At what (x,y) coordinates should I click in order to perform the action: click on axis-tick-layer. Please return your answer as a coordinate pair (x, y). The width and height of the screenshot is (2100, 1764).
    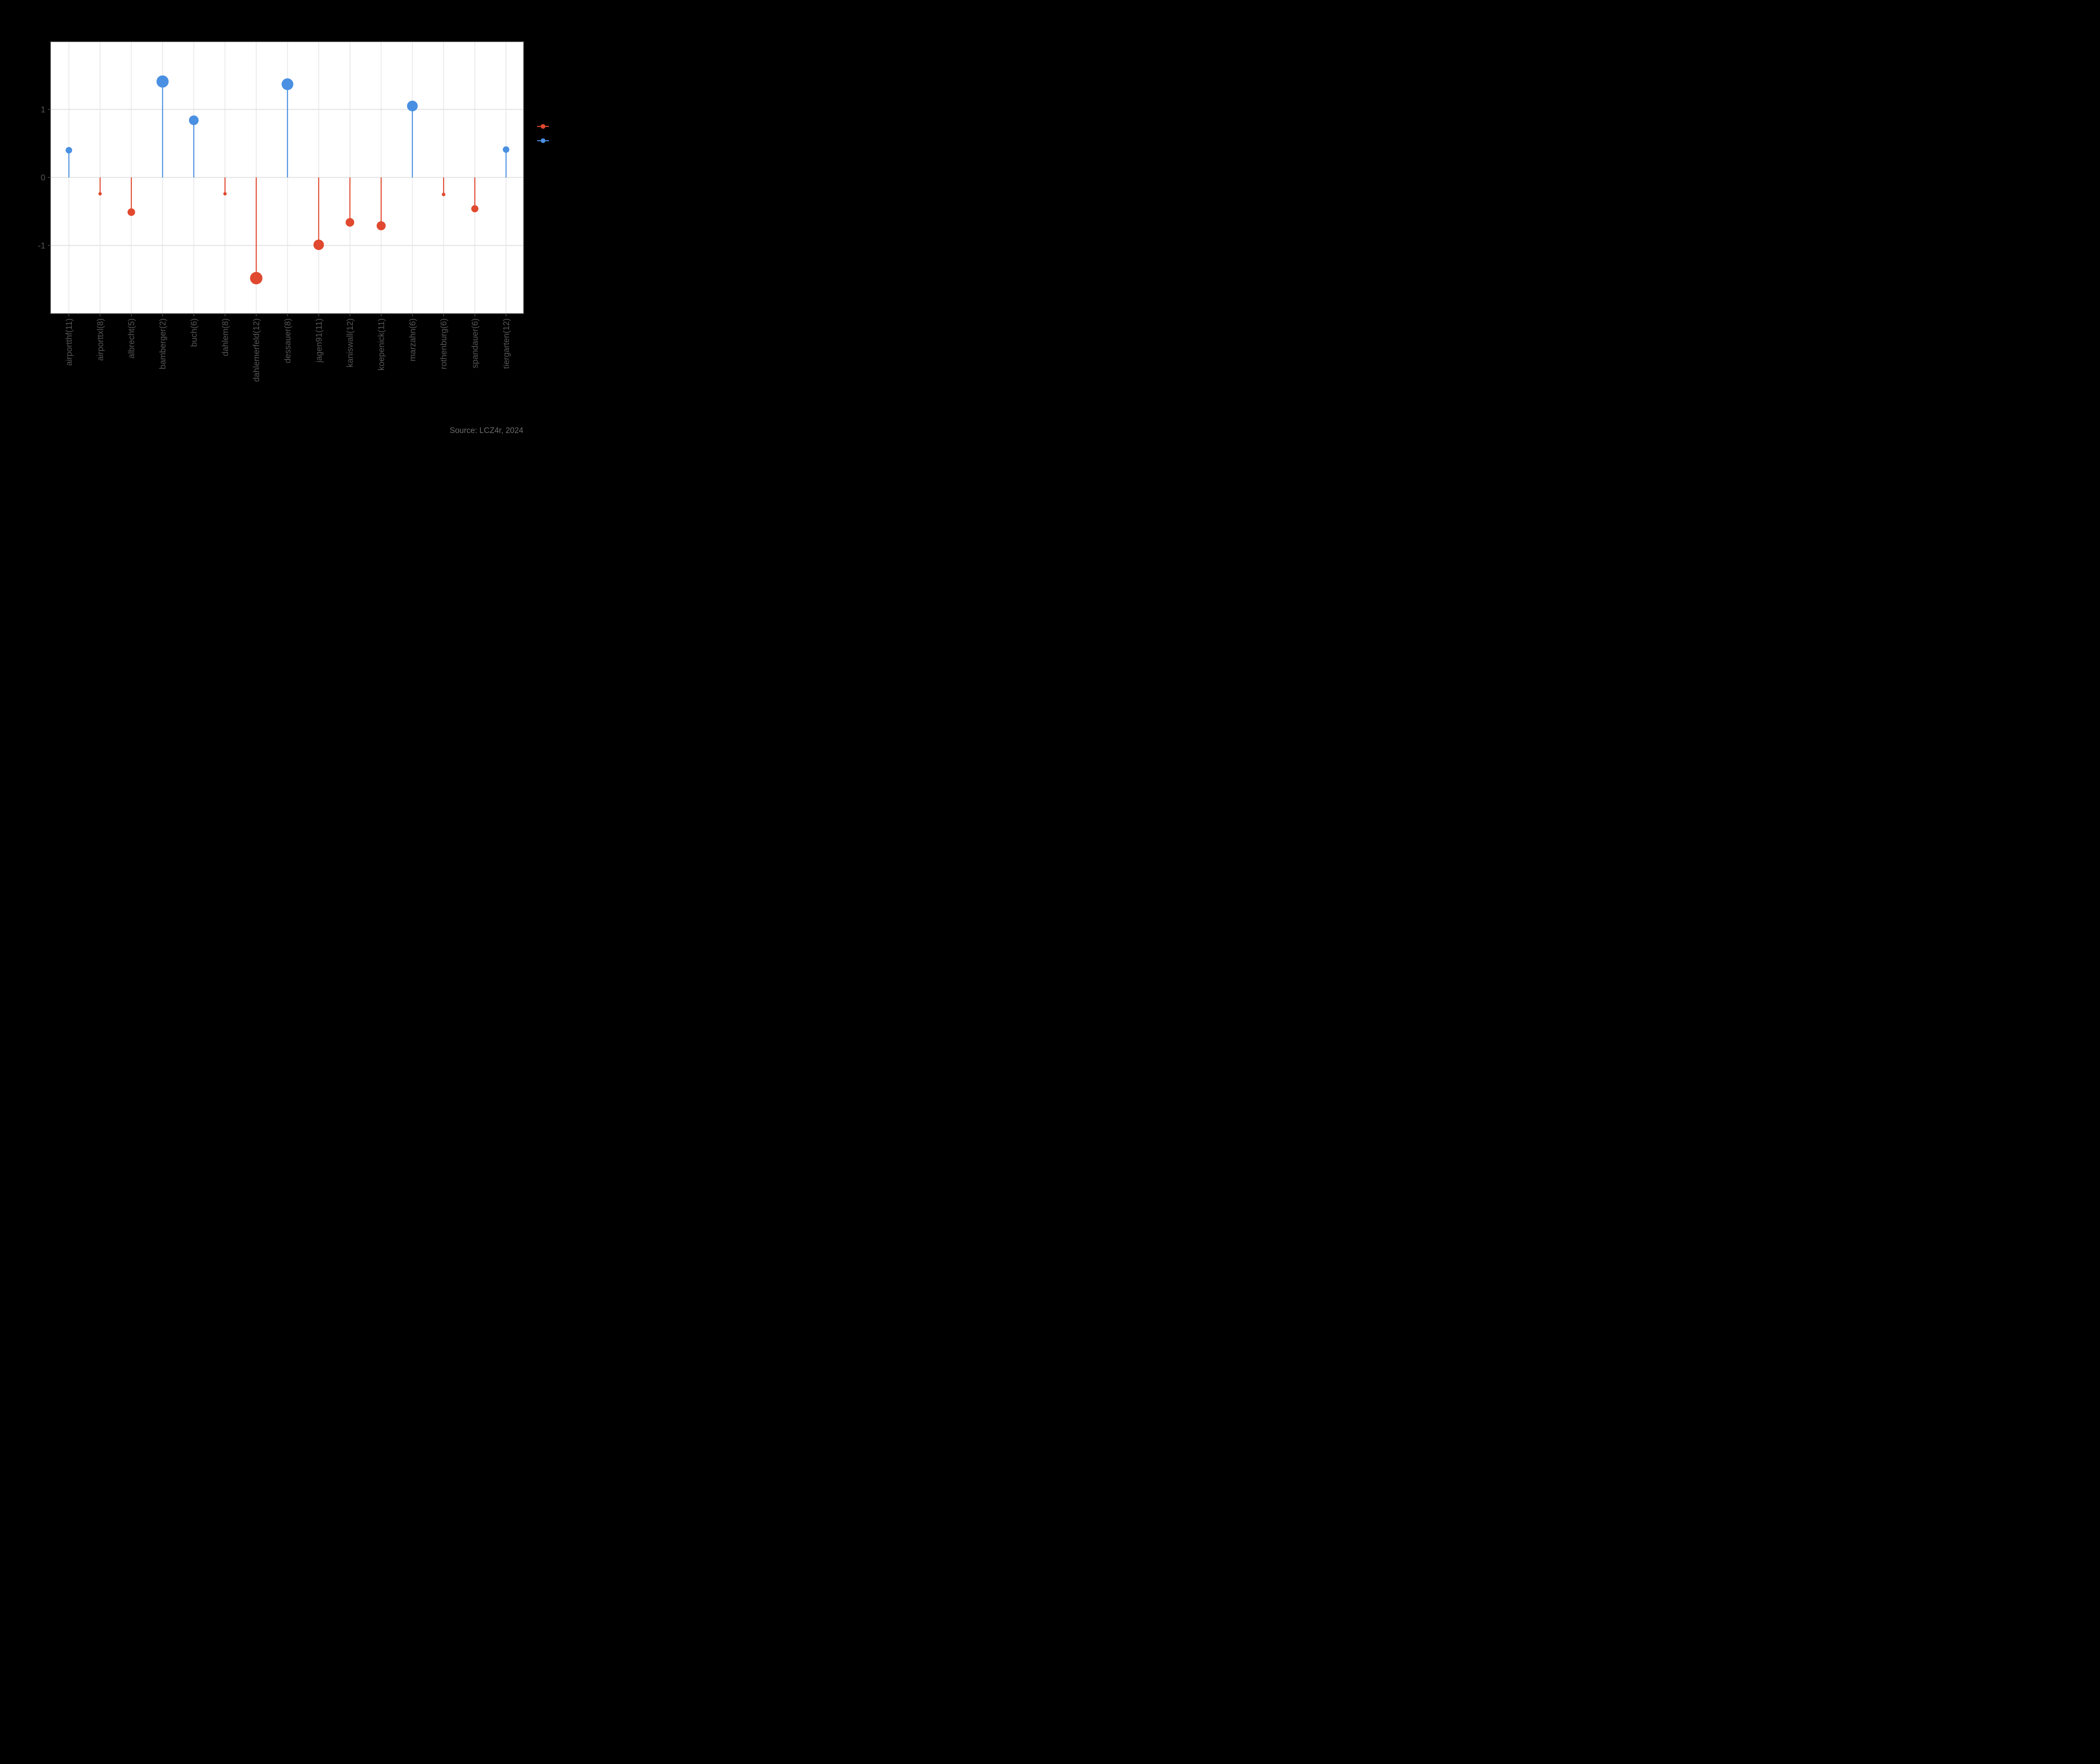
    Looking at the image, I should click on (277, 212).